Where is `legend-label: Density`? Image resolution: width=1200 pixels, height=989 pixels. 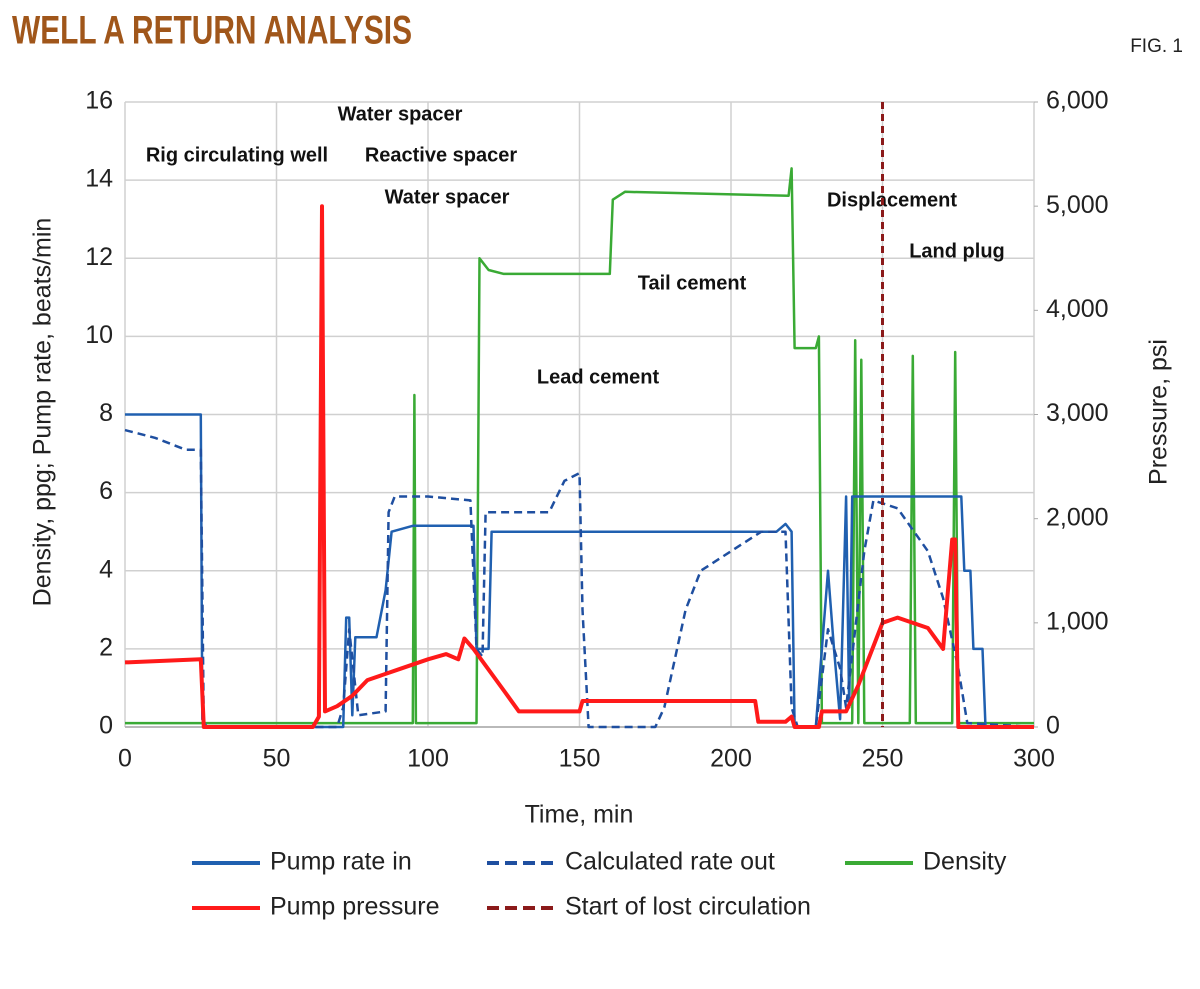 legend-label: Density is located at coordinates (965, 862).